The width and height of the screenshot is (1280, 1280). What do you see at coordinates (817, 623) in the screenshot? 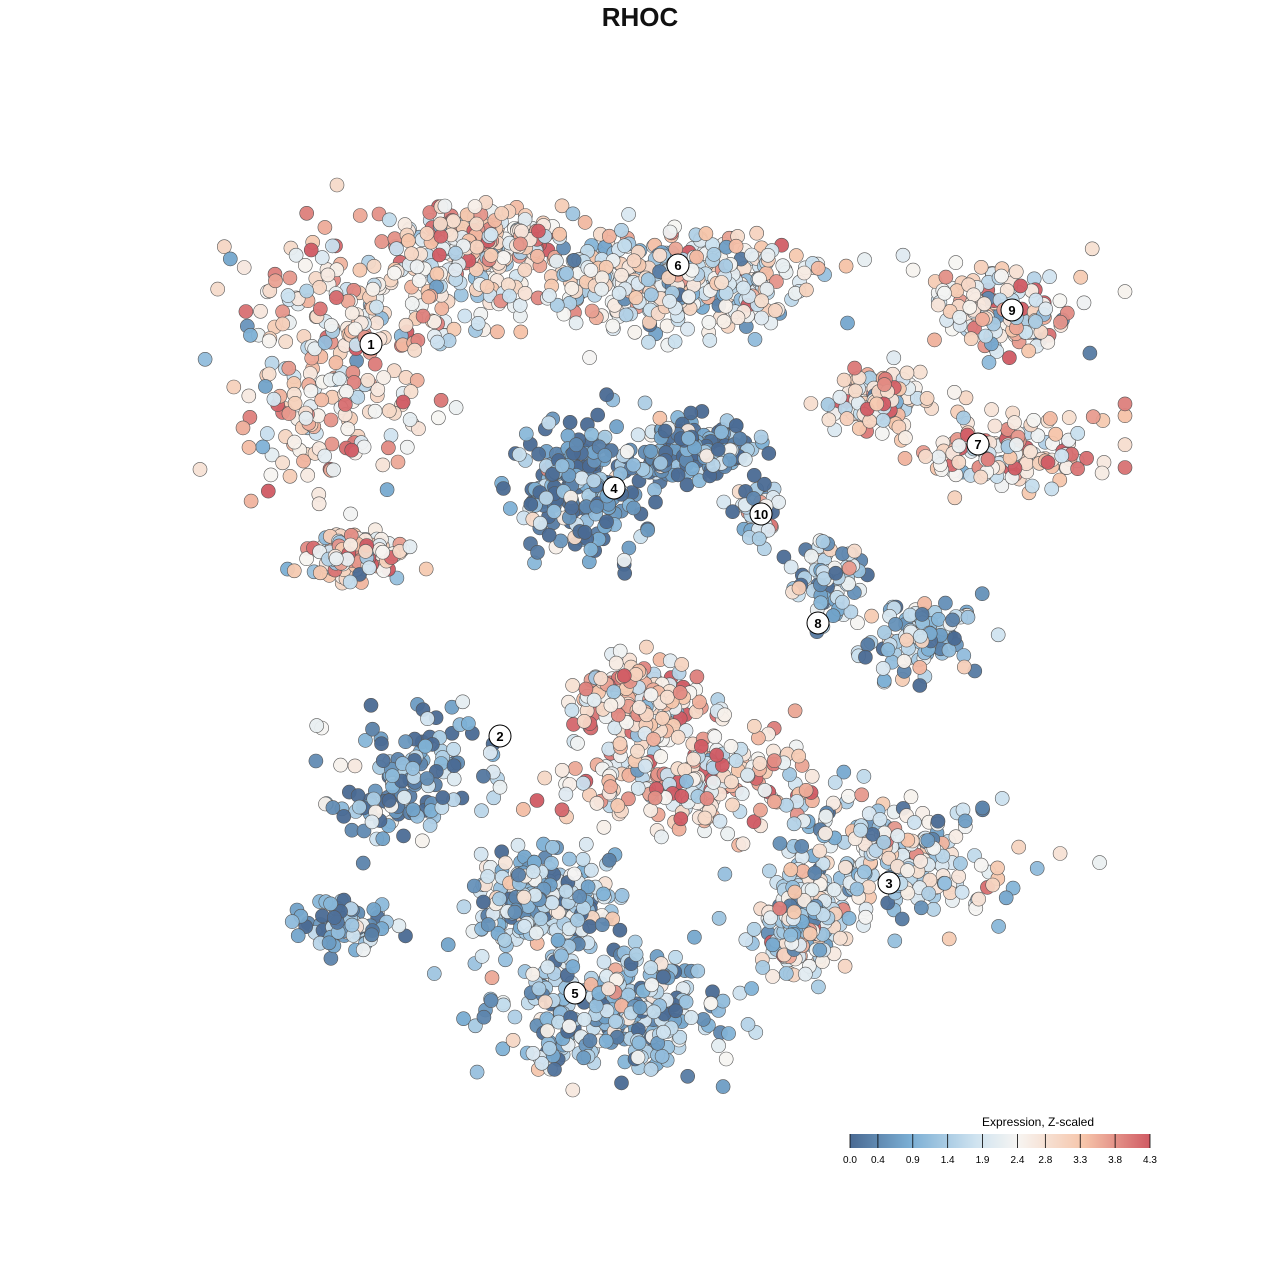
I see `cluster-label-text: 8` at bounding box center [817, 623].